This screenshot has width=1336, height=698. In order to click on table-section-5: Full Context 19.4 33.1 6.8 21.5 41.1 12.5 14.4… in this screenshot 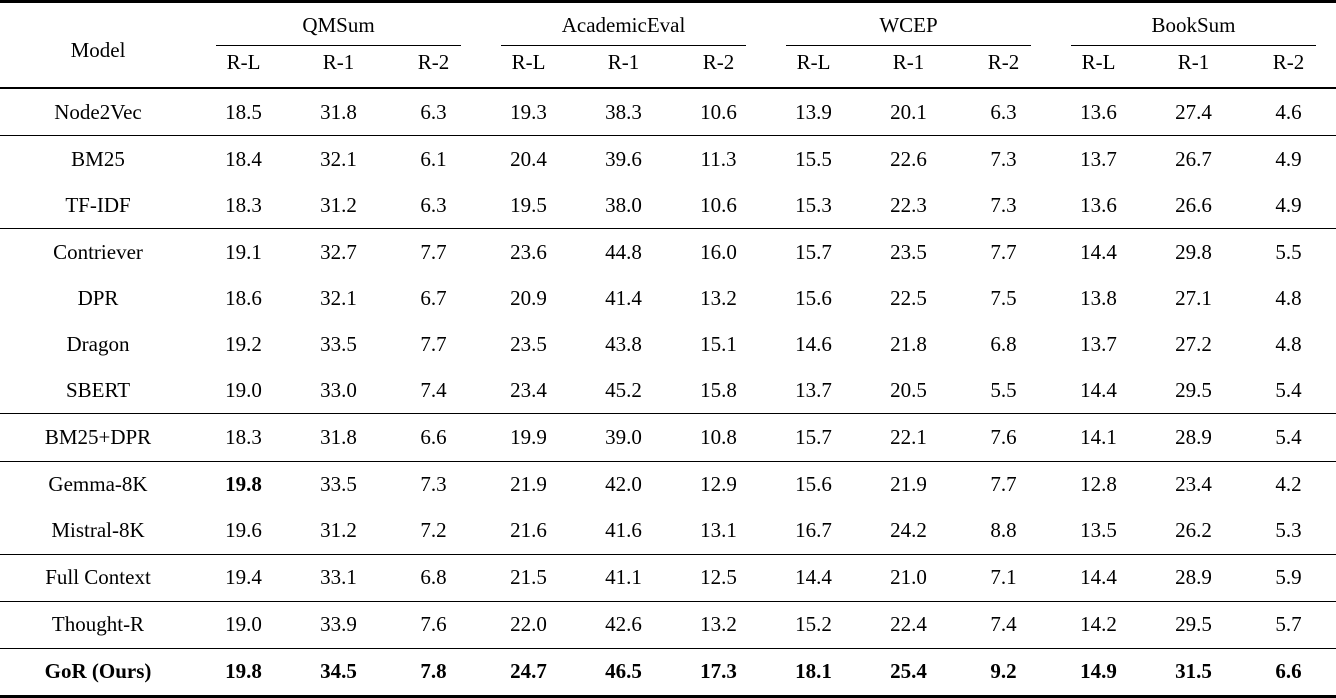, I will do `click(668, 577)`.